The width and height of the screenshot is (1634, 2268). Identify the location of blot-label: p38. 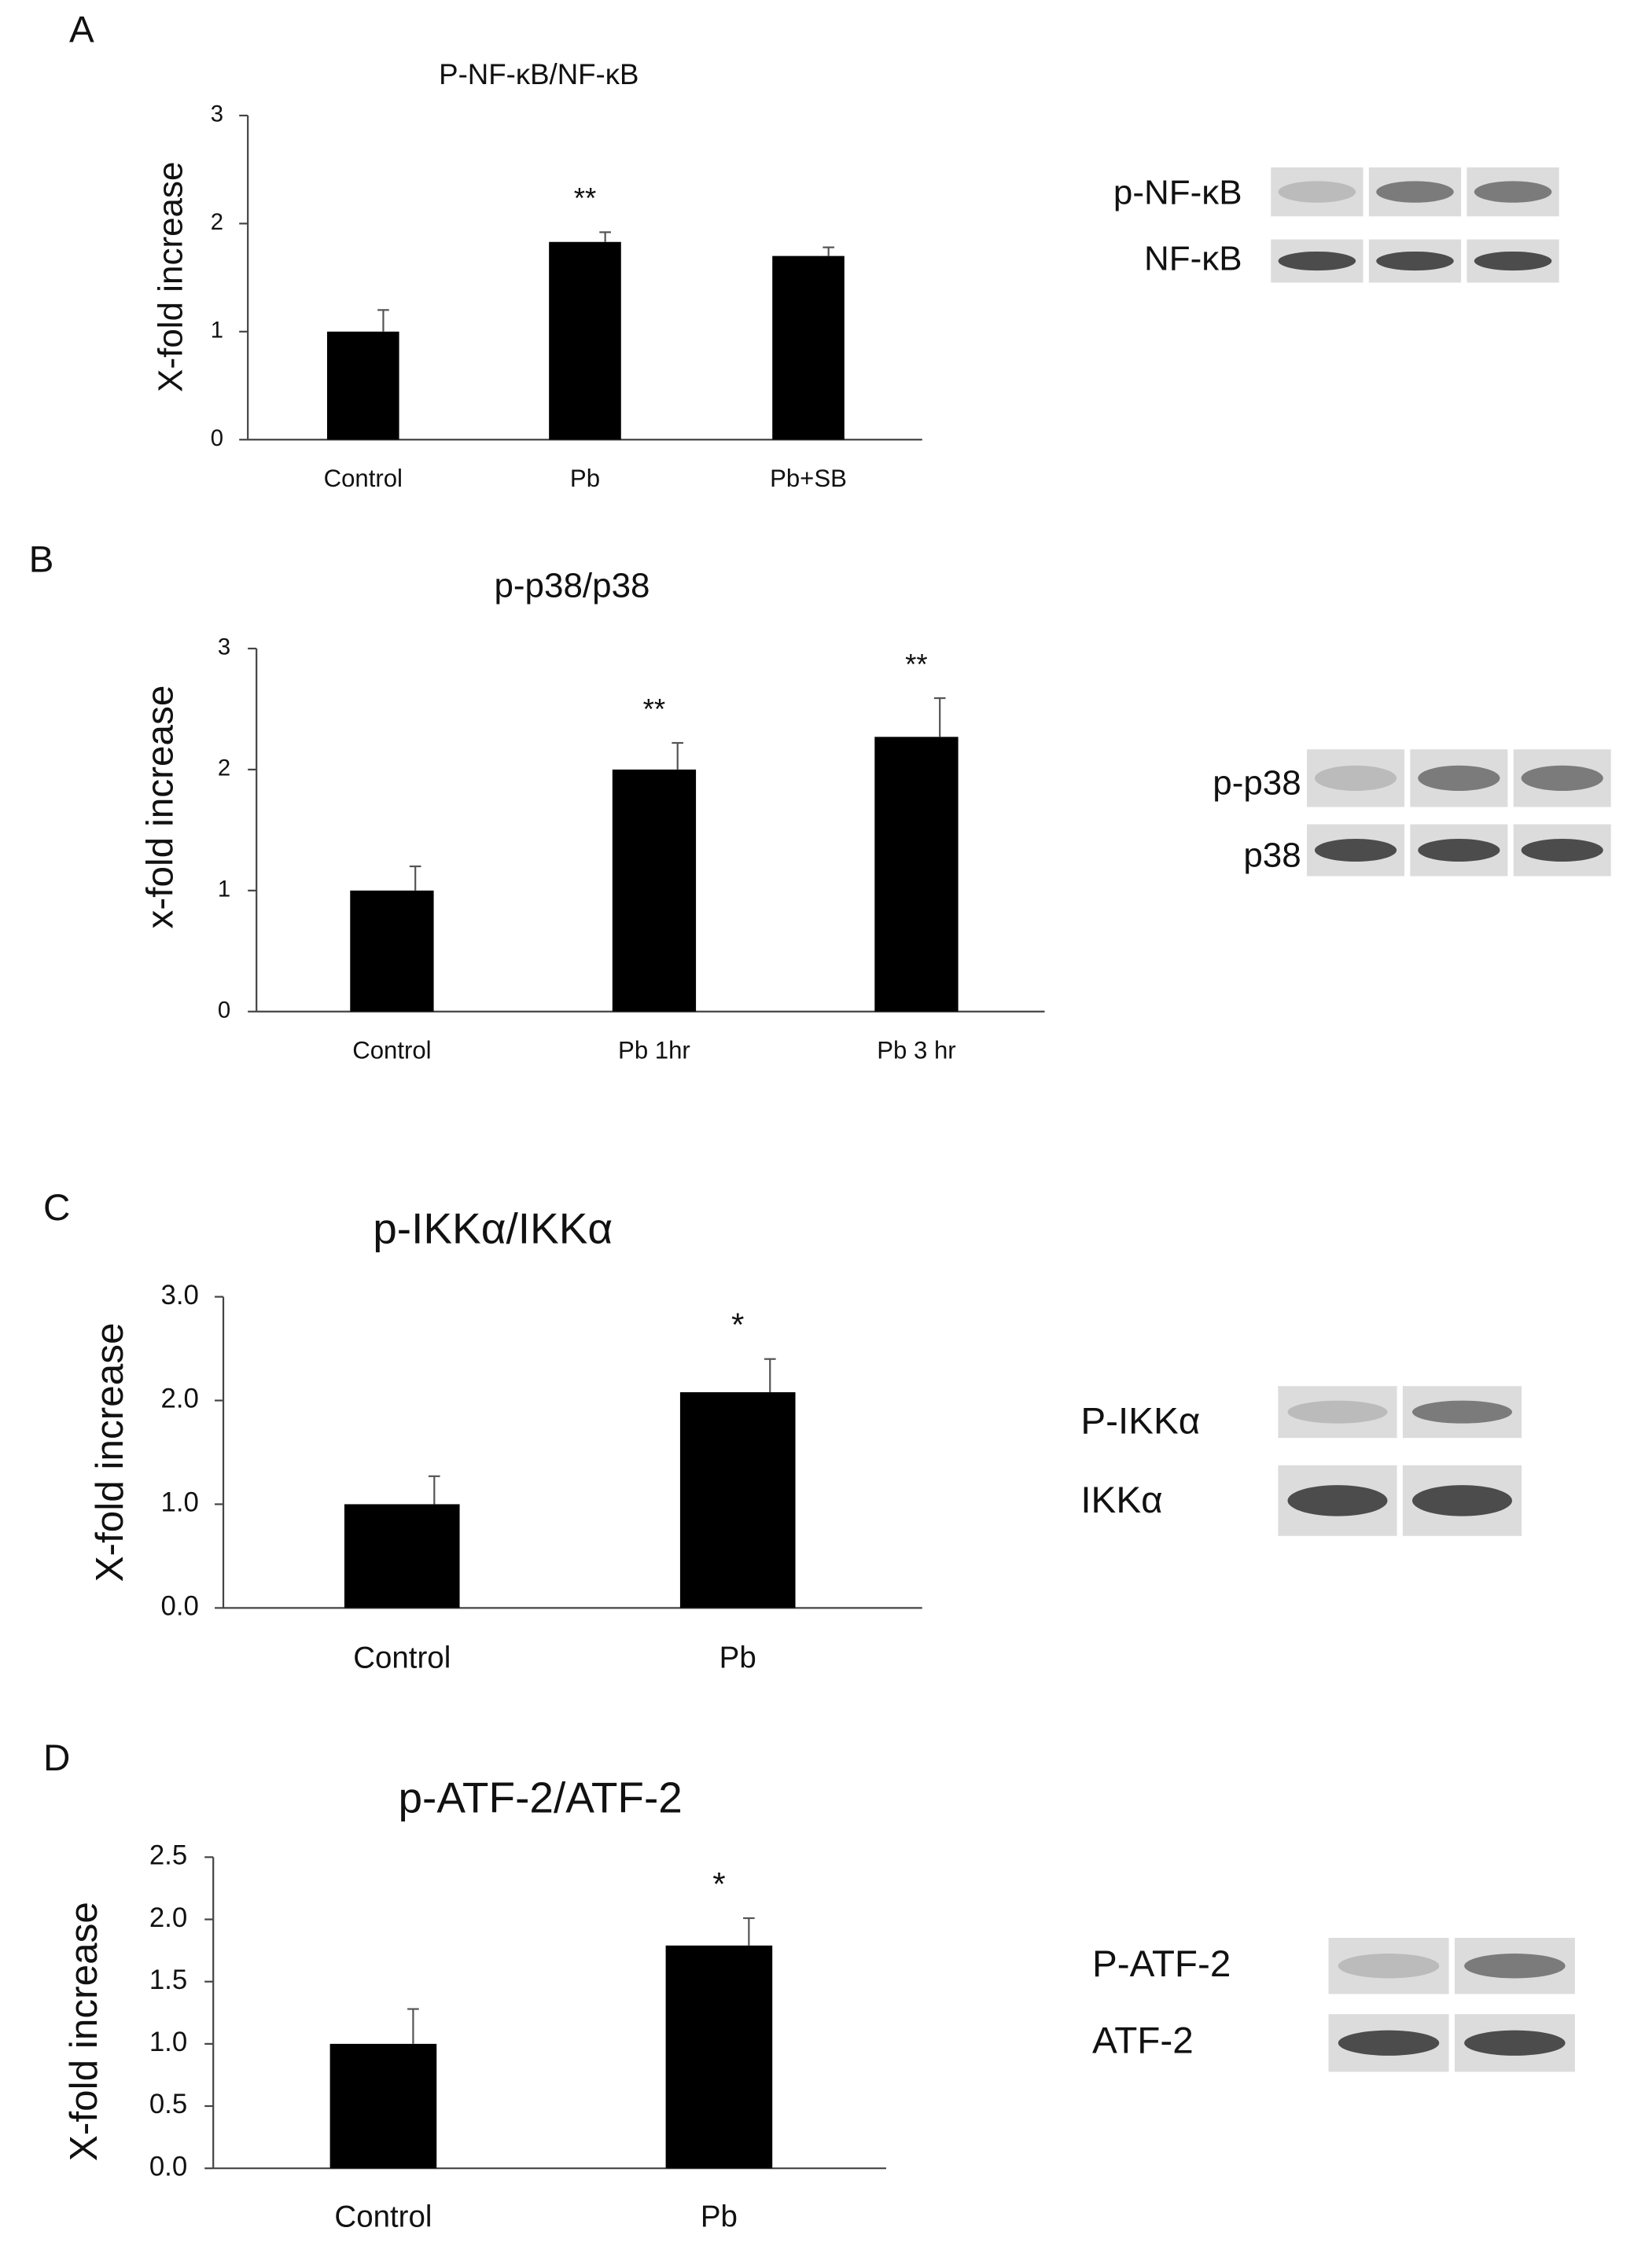
(1272, 855).